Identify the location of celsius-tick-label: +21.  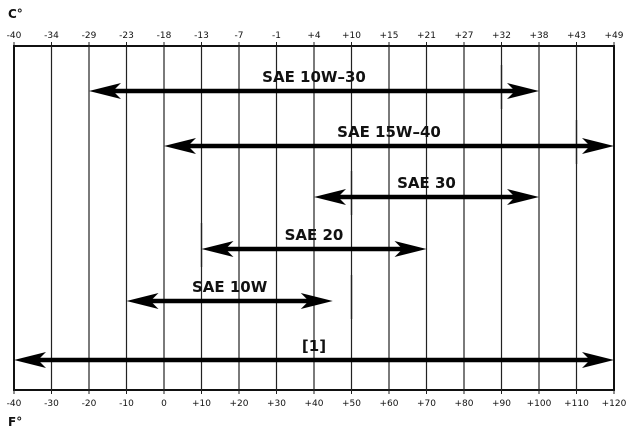
(426, 36).